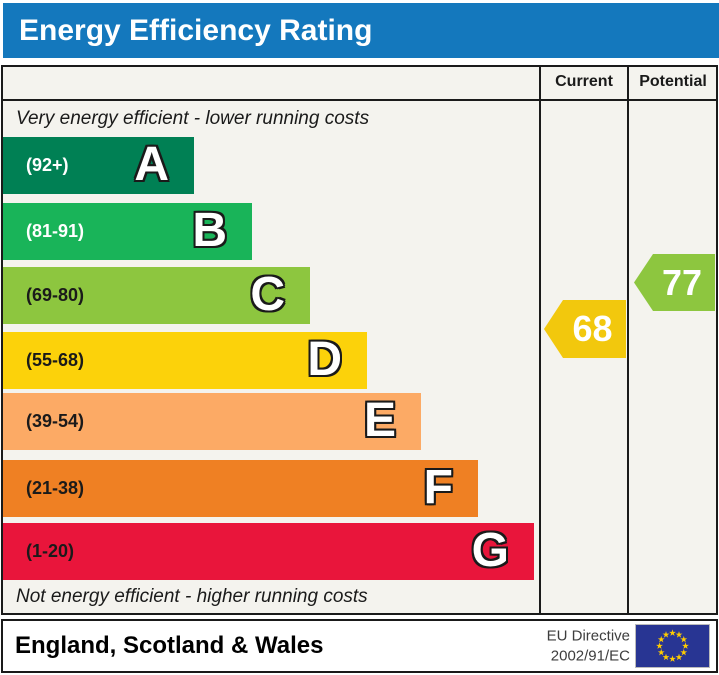 The height and width of the screenshot is (675, 719). Describe the element at coordinates (151, 164) in the screenshot. I see `band-a-letter: A` at that location.